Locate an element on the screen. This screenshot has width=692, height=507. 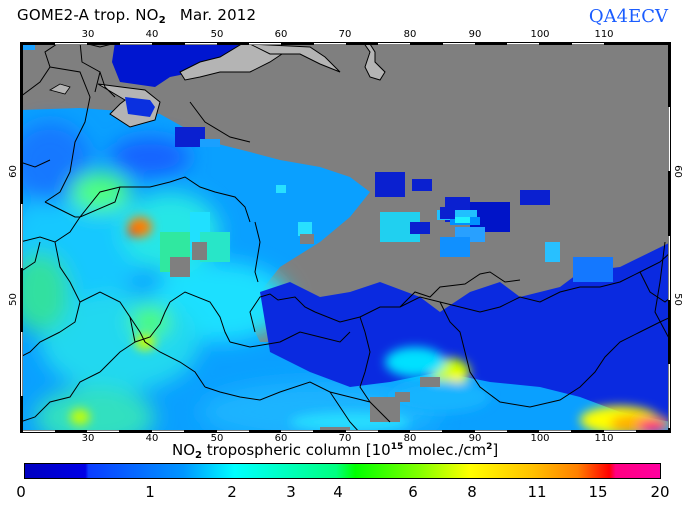
colorbar-title-exp: 15 is located at coordinates (397, 447).